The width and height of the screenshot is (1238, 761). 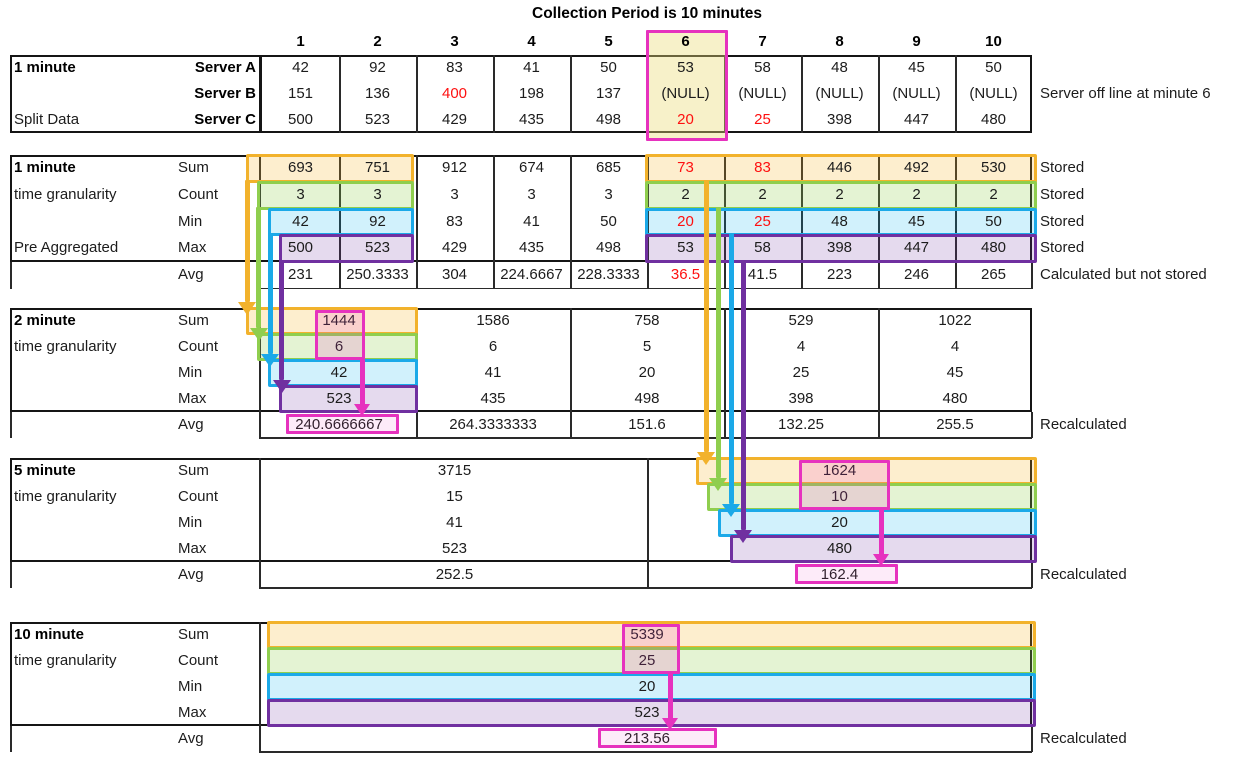 I want to click on cell-value: 435, so click(x=531, y=119).